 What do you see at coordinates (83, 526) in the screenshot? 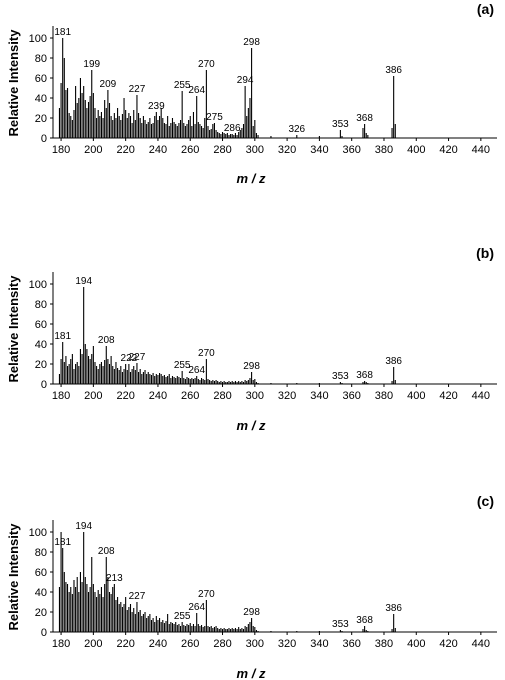
I see `peak-label: 194` at bounding box center [83, 526].